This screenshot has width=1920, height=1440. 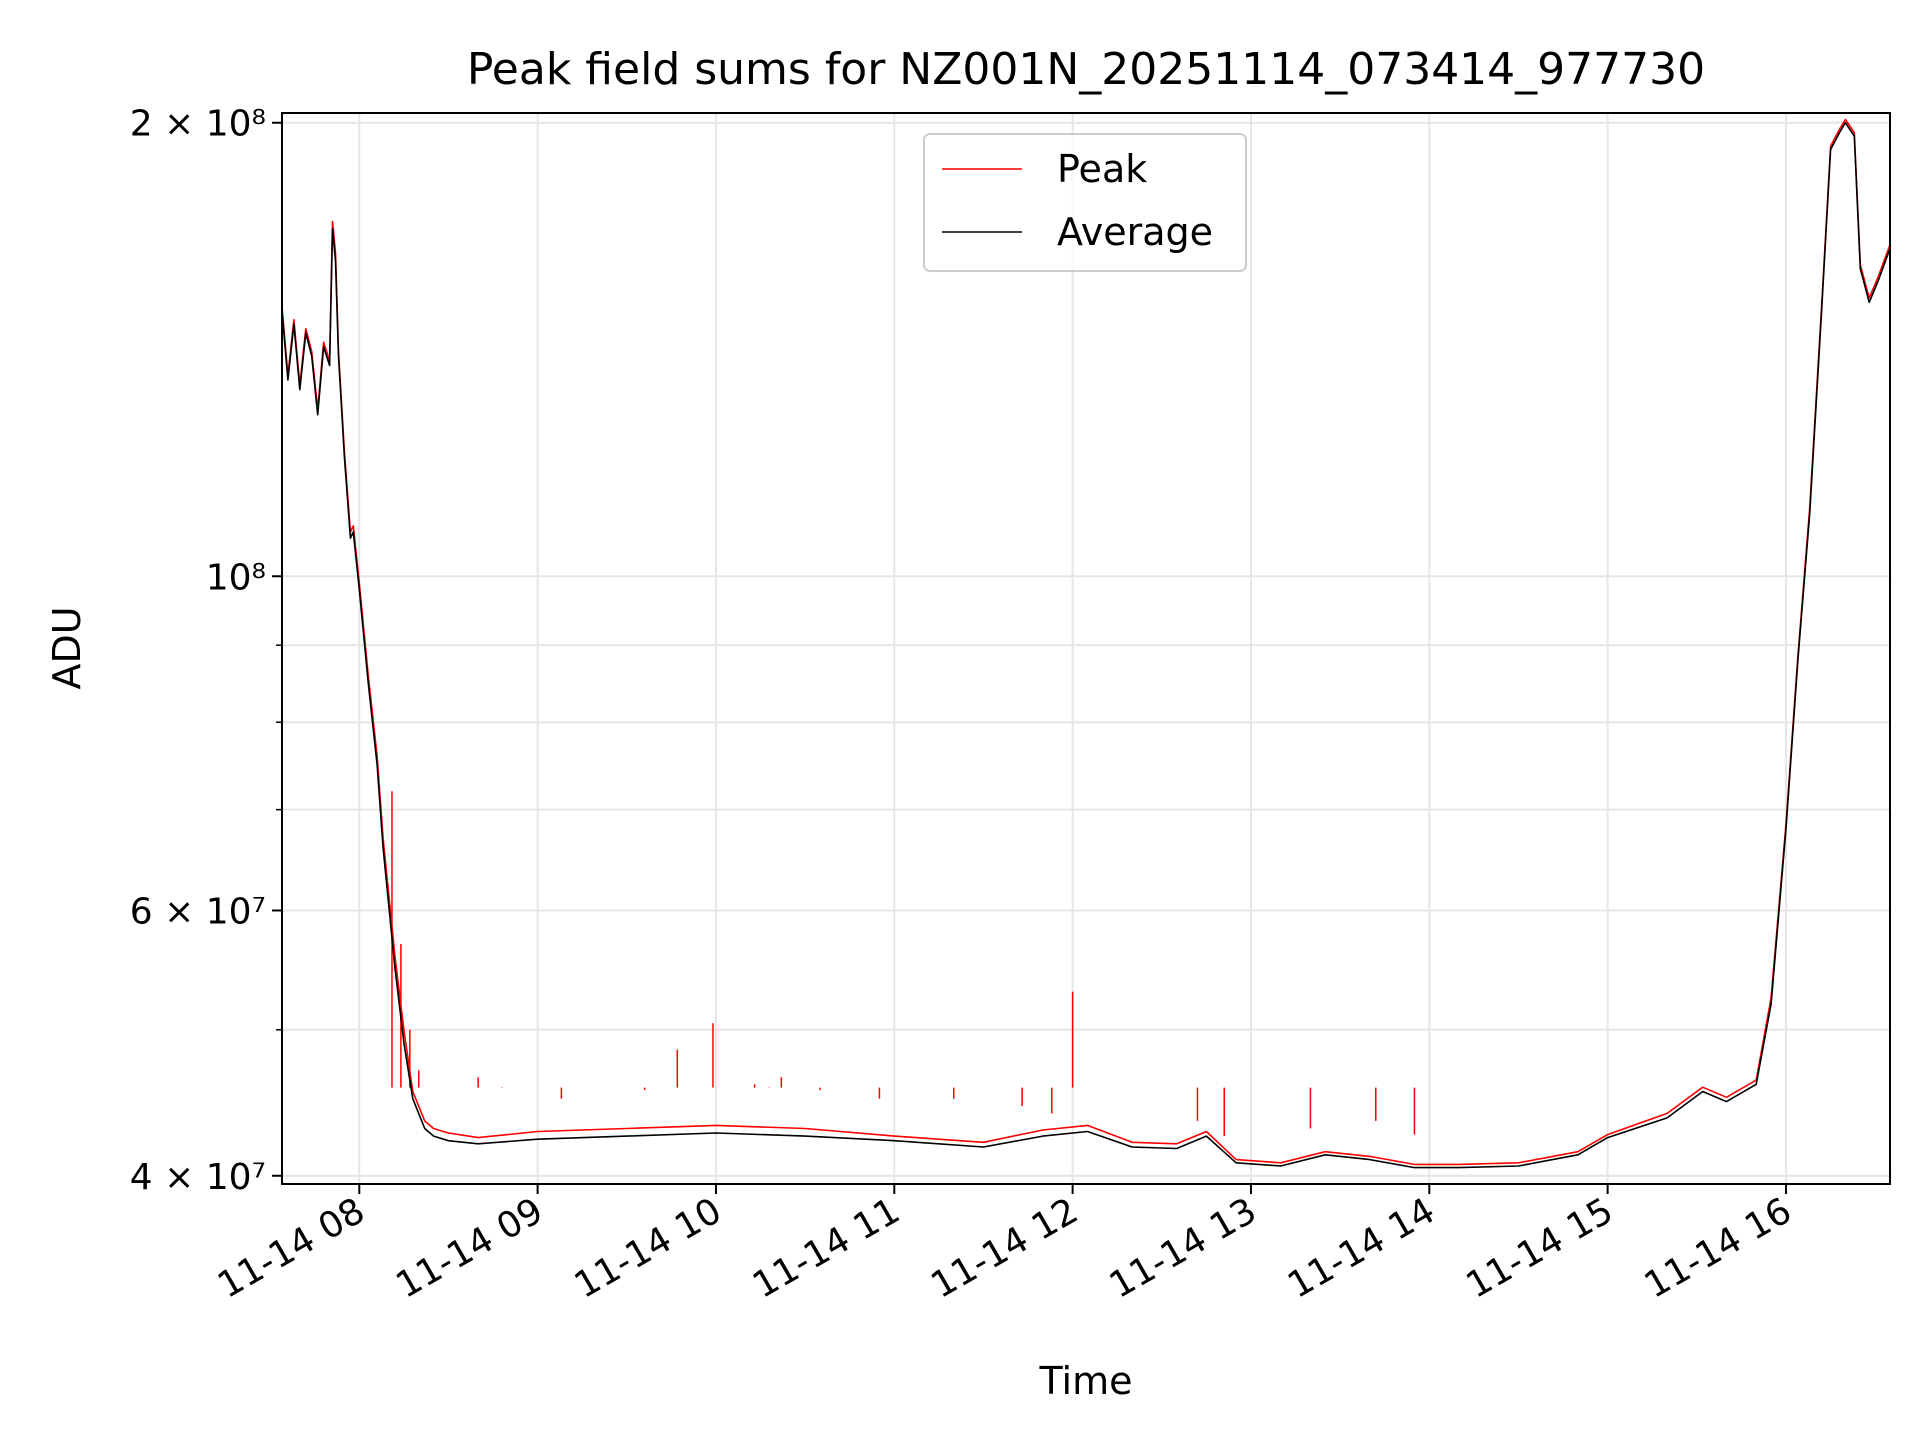 What do you see at coordinates (198, 911) in the screenshot?
I see `y-tick-label: 6 × 10⁷` at bounding box center [198, 911].